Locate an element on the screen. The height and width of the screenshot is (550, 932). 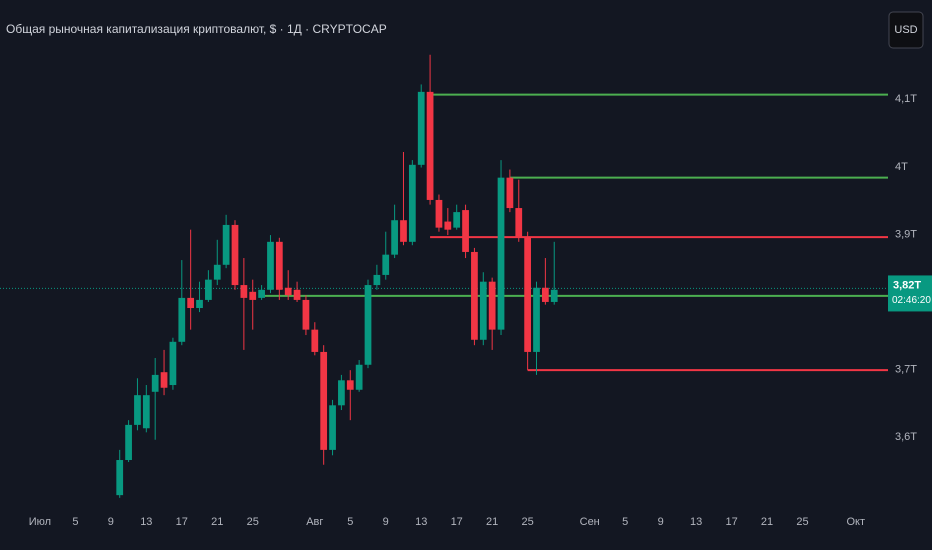
x-tick-label: Авг is located at coordinates (314, 522).